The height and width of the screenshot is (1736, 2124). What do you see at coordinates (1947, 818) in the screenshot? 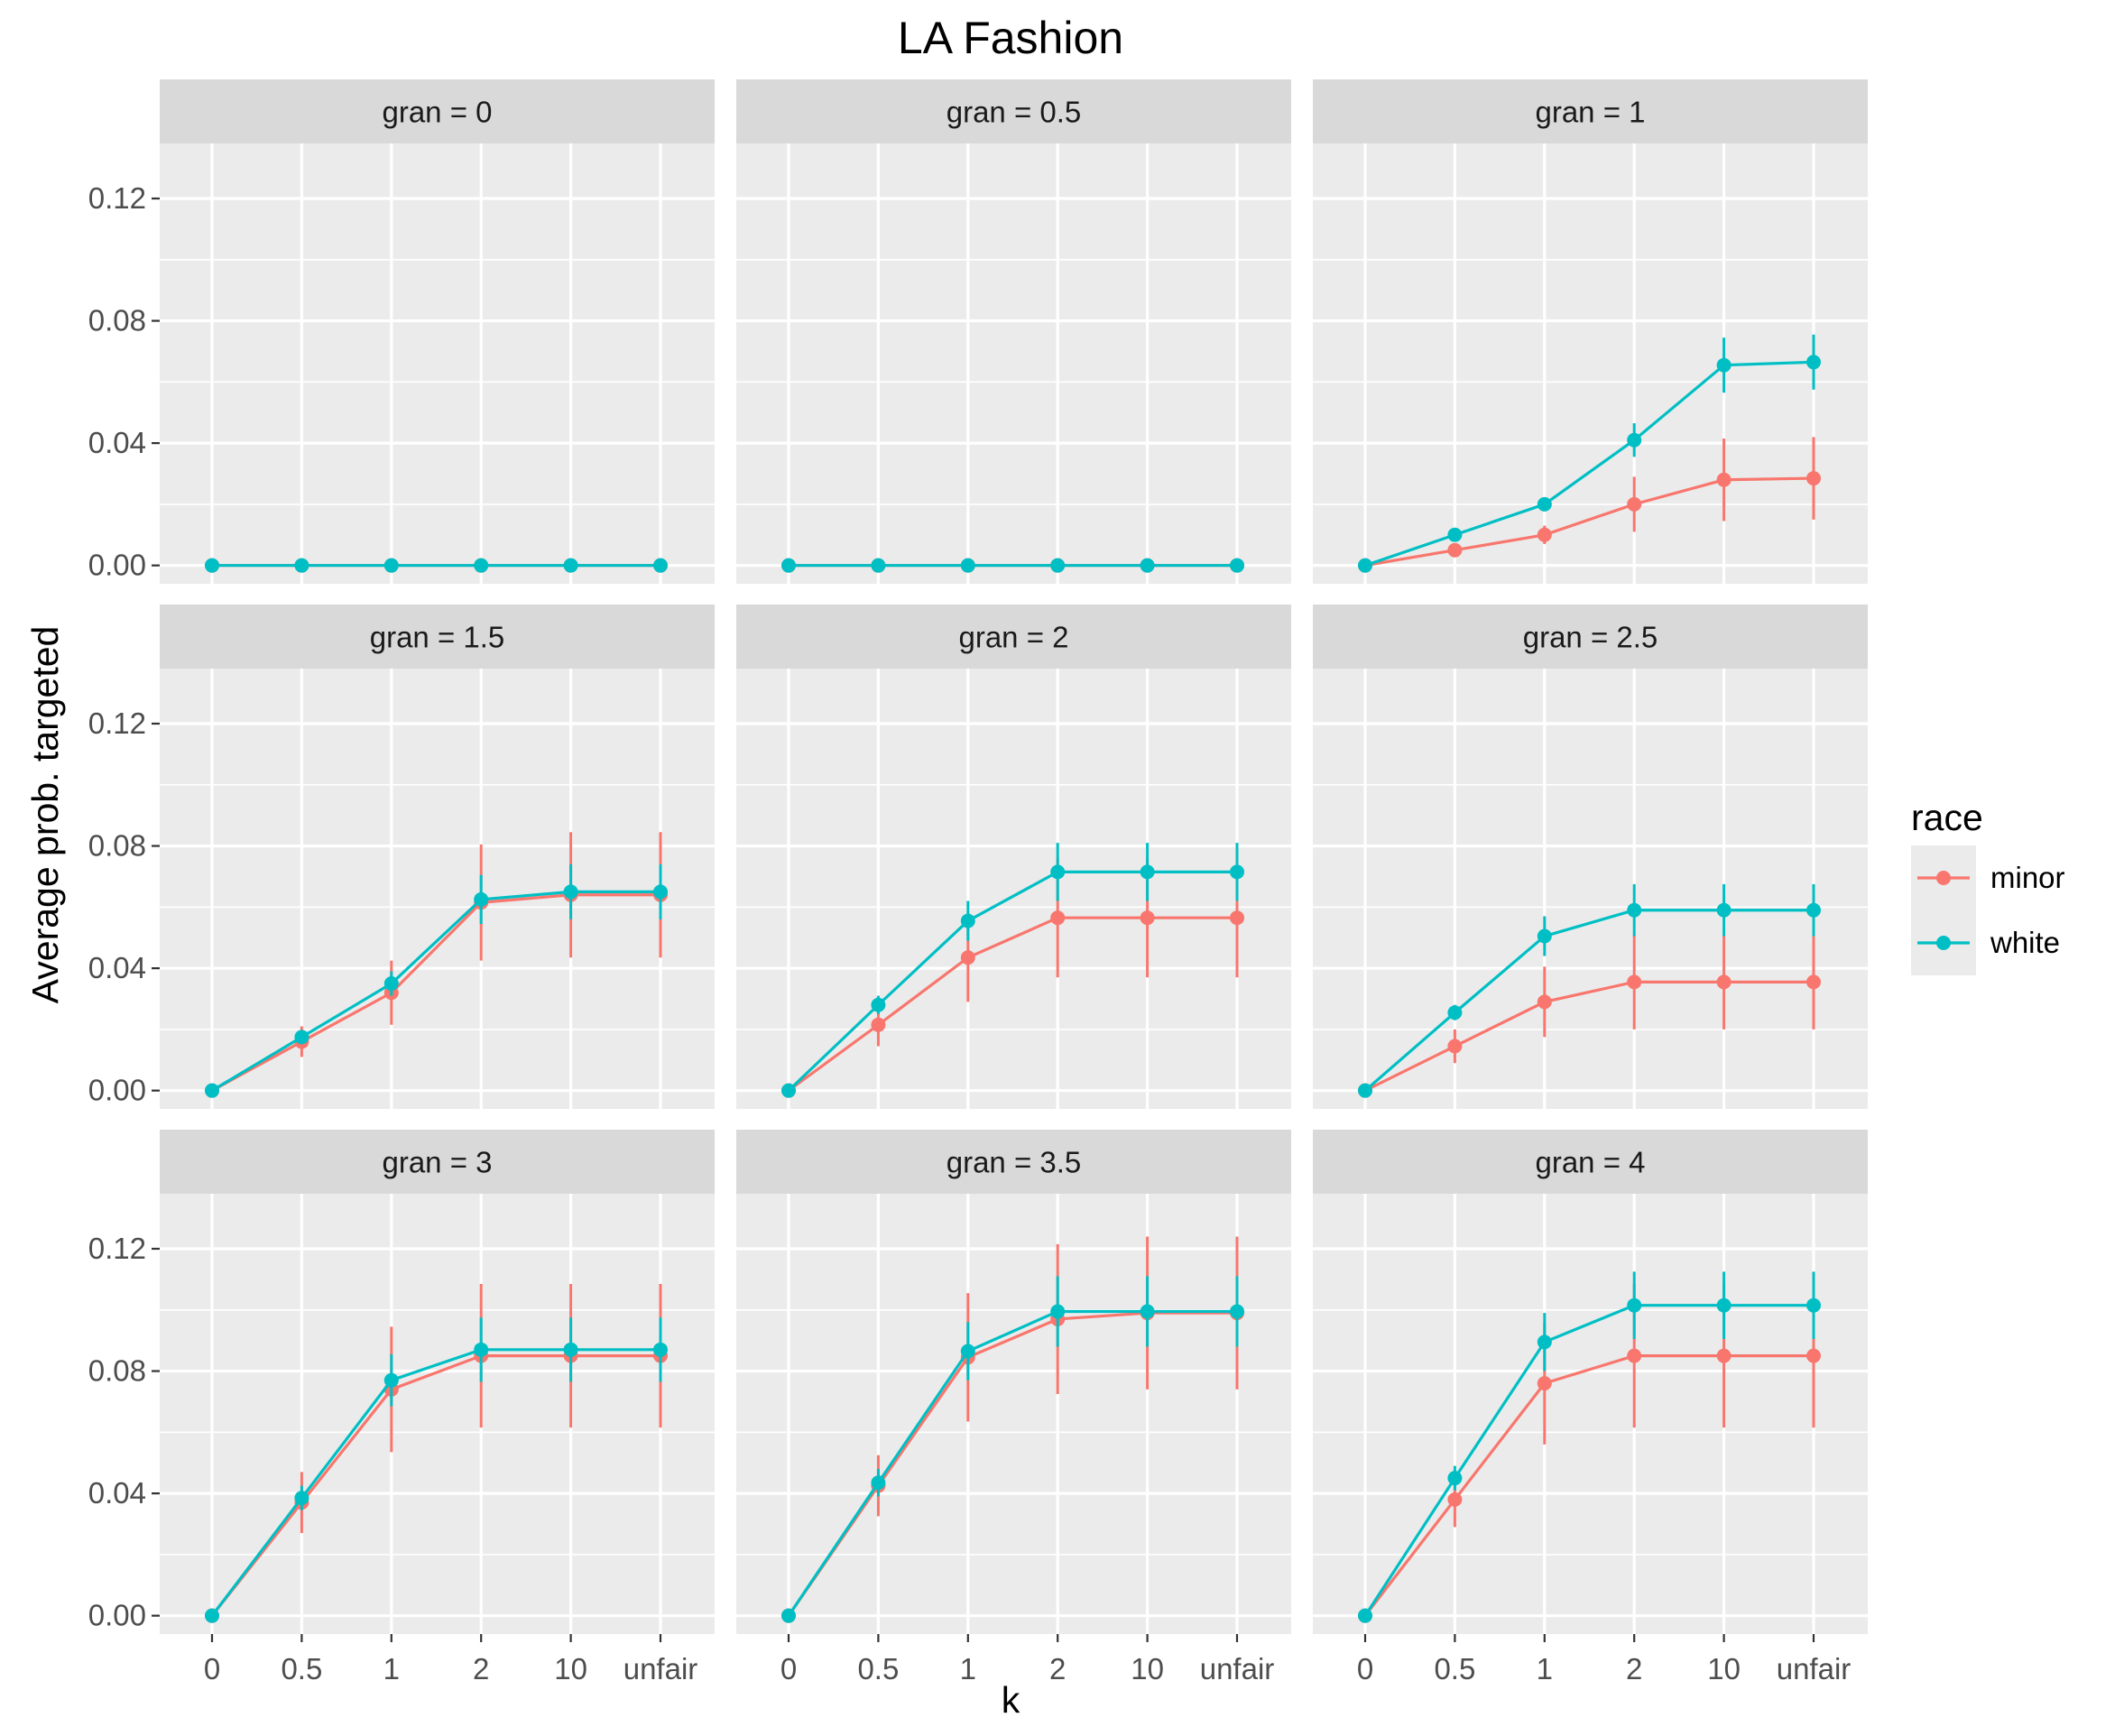
I see `legend-title: race` at bounding box center [1947, 818].